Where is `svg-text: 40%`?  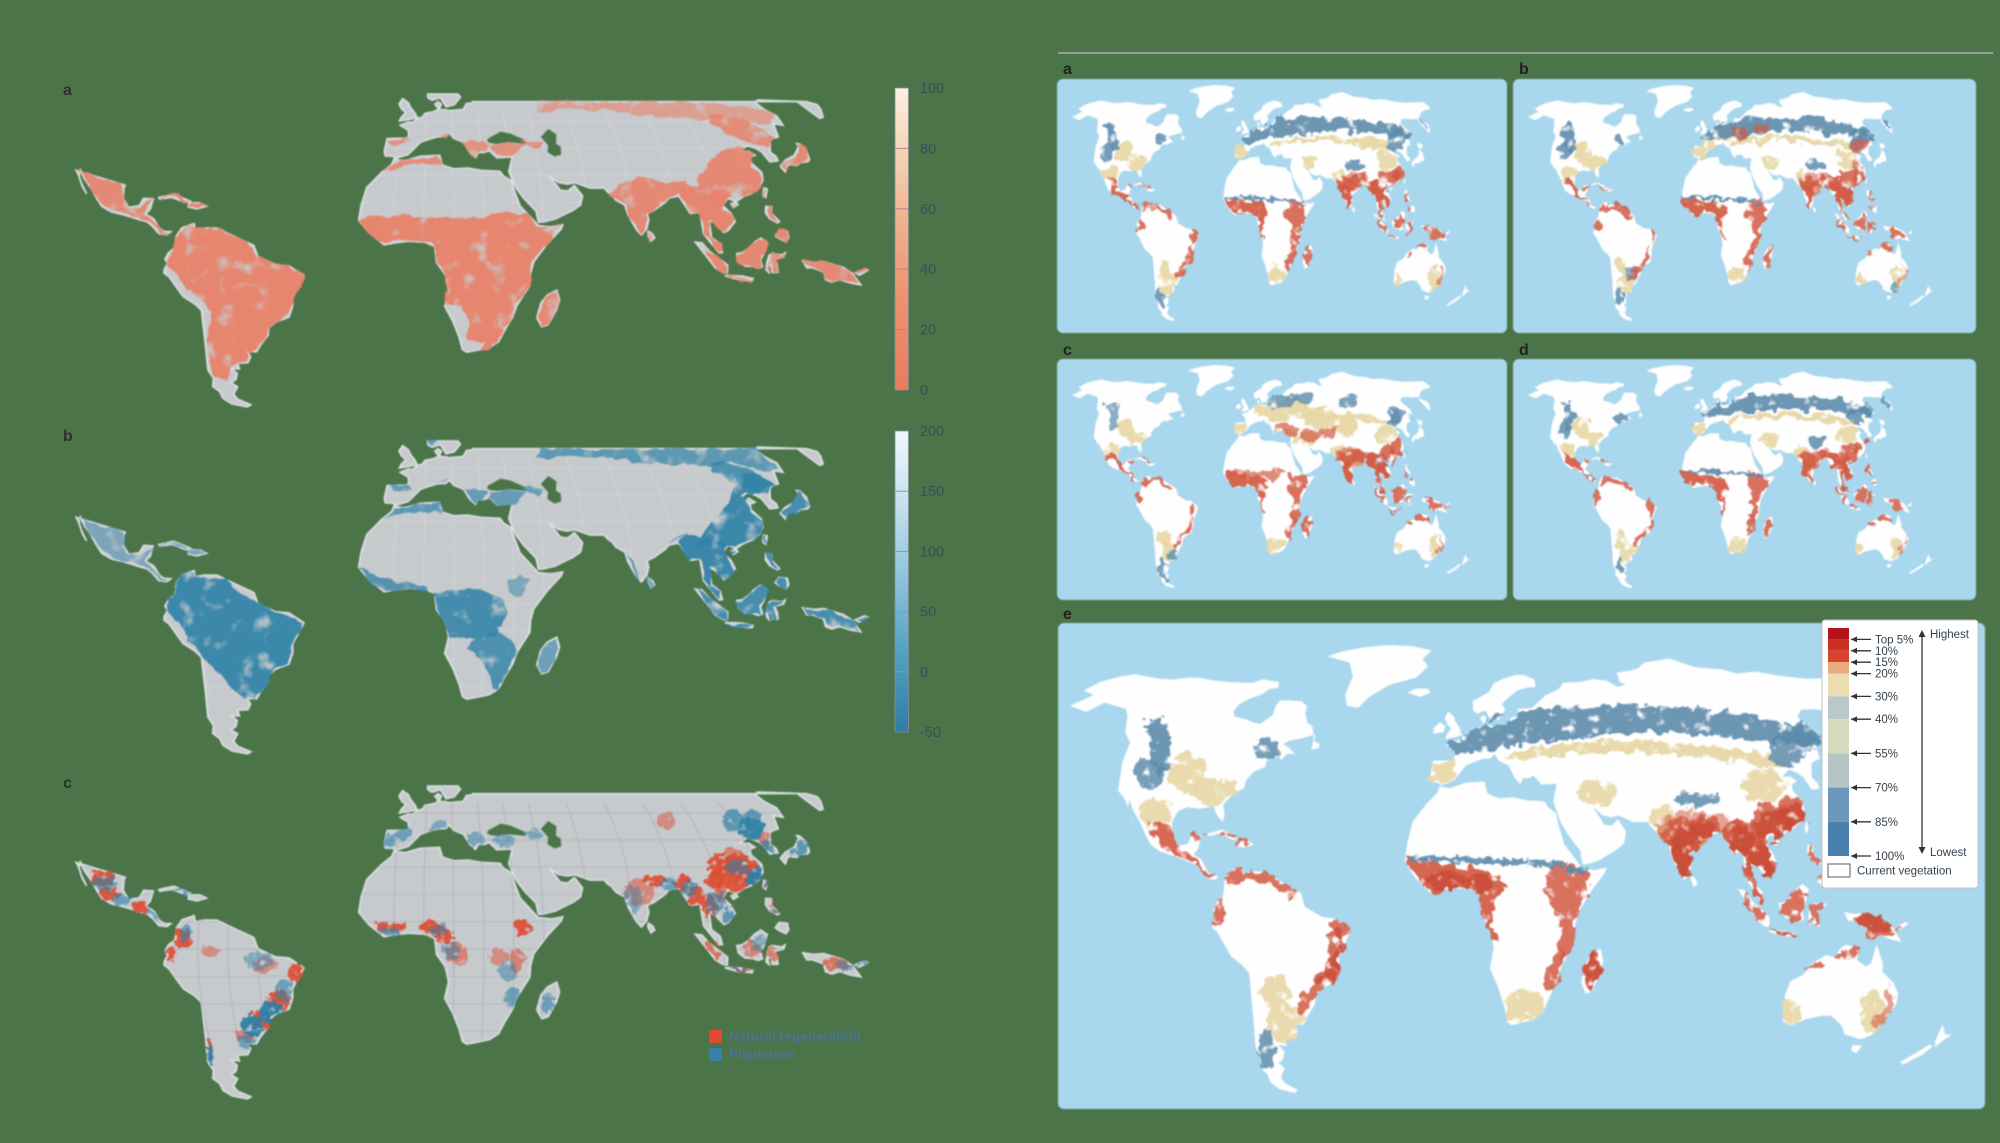 svg-text: 40% is located at coordinates (1886, 720).